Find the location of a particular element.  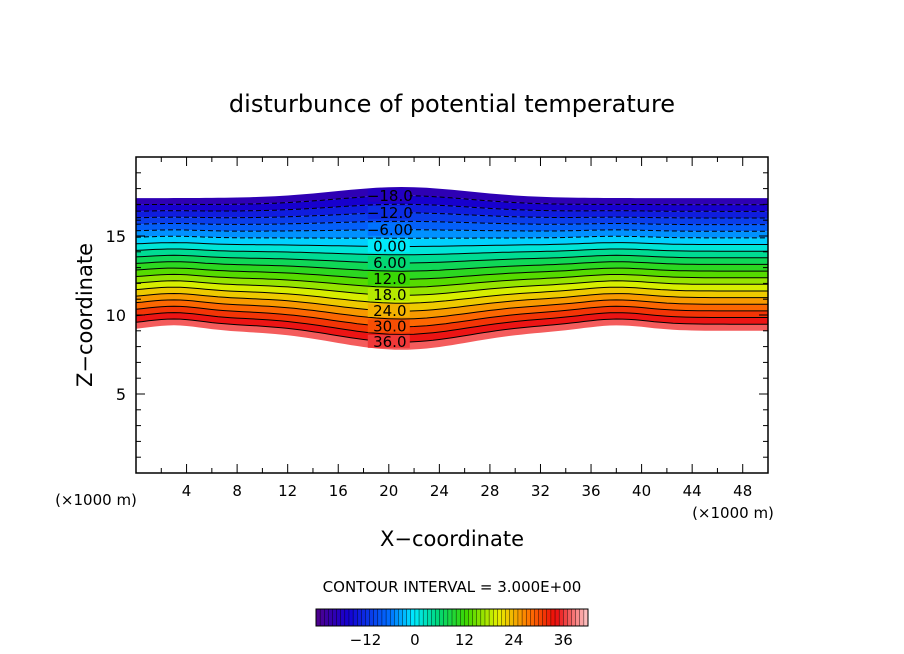

colorbar-frame is located at coordinates (452, 617).